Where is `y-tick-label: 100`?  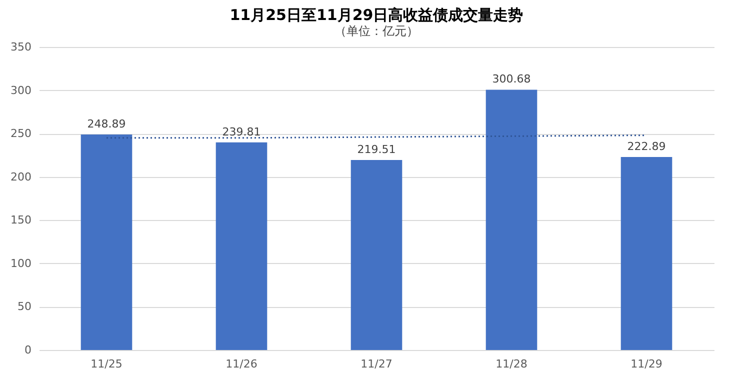
y-tick-label: 100 is located at coordinates (21, 263).